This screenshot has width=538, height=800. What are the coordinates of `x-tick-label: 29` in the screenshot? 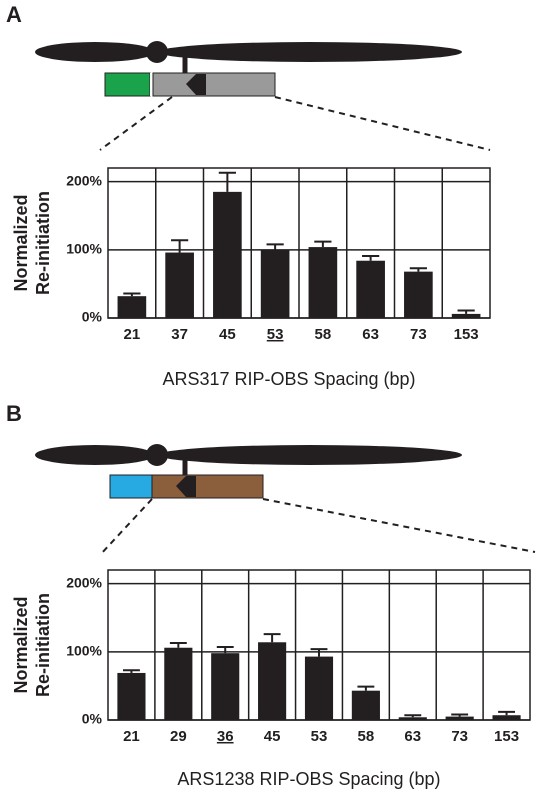 It's located at (178, 736).